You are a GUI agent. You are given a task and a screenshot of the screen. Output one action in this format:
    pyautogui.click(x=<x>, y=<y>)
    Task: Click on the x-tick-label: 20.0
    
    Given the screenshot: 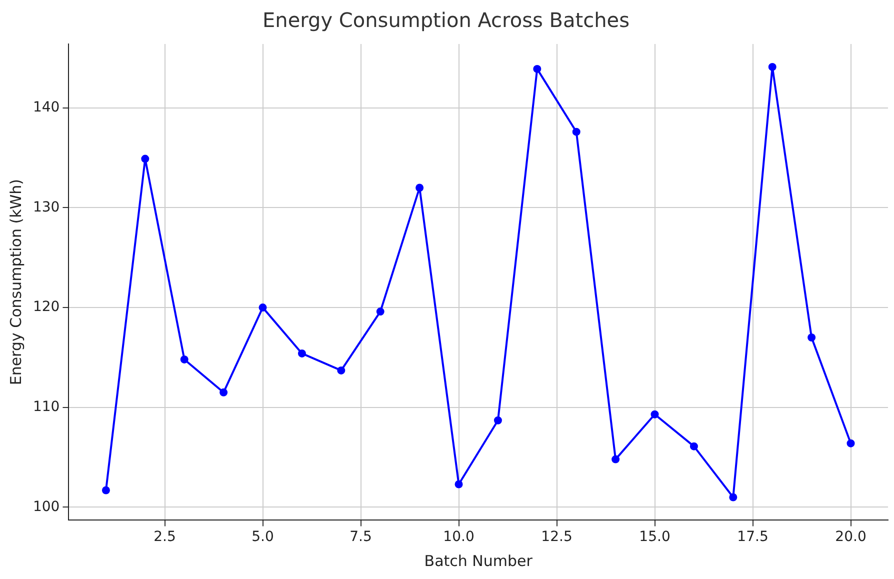 What is the action you would take?
    pyautogui.click(x=850, y=537)
    